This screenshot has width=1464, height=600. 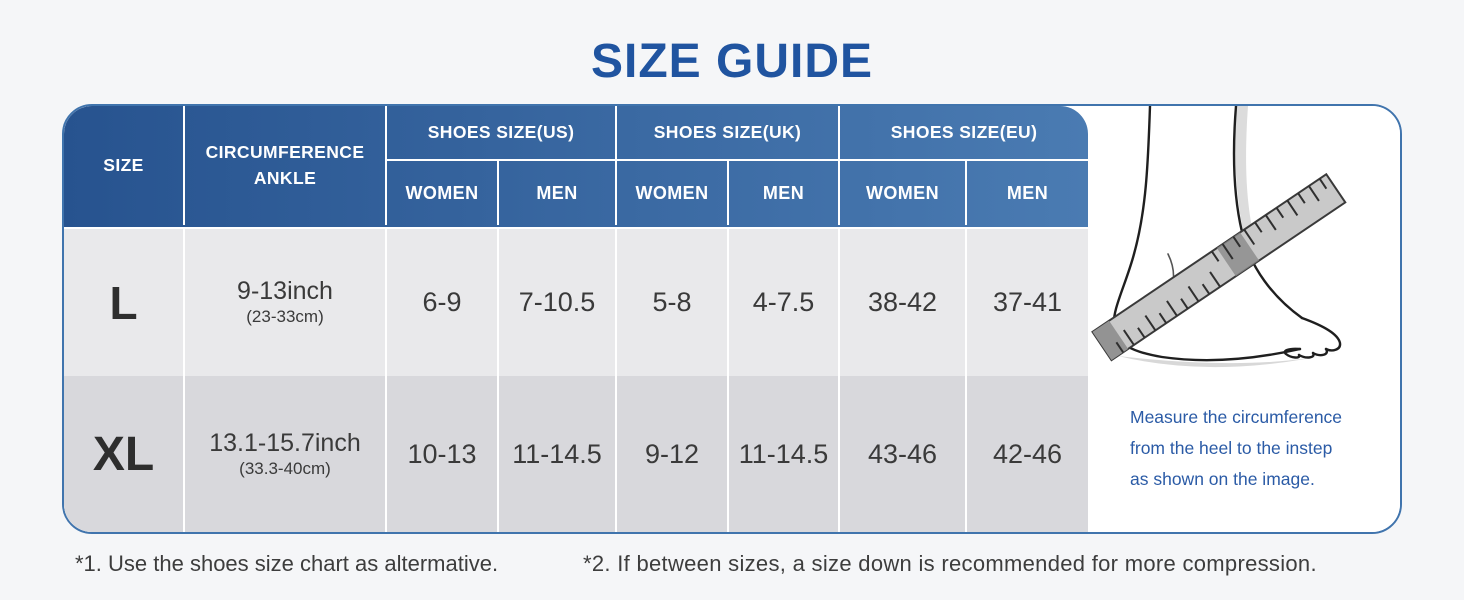 I want to click on header-shoes-size-eu: SHOES SIZE(EU), so click(x=964, y=133).